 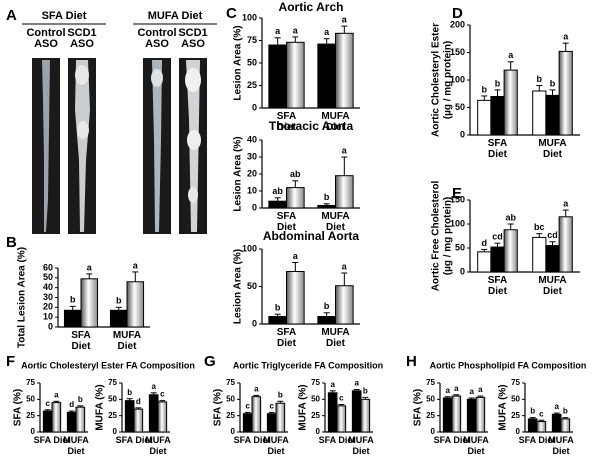 I want to click on chart-title: Aortic Cholesteryl Ester FA Composition, so click(x=108, y=365).